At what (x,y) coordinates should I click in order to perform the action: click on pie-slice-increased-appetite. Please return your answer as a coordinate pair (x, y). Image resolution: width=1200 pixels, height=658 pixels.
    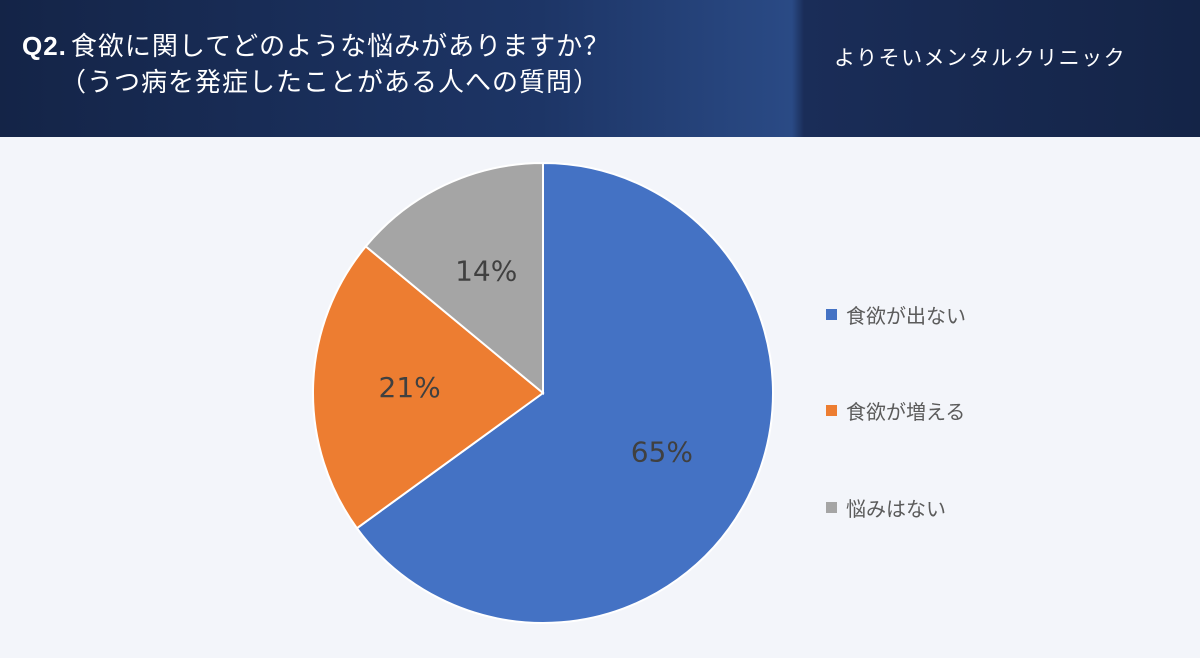
    Looking at the image, I should click on (428, 387).